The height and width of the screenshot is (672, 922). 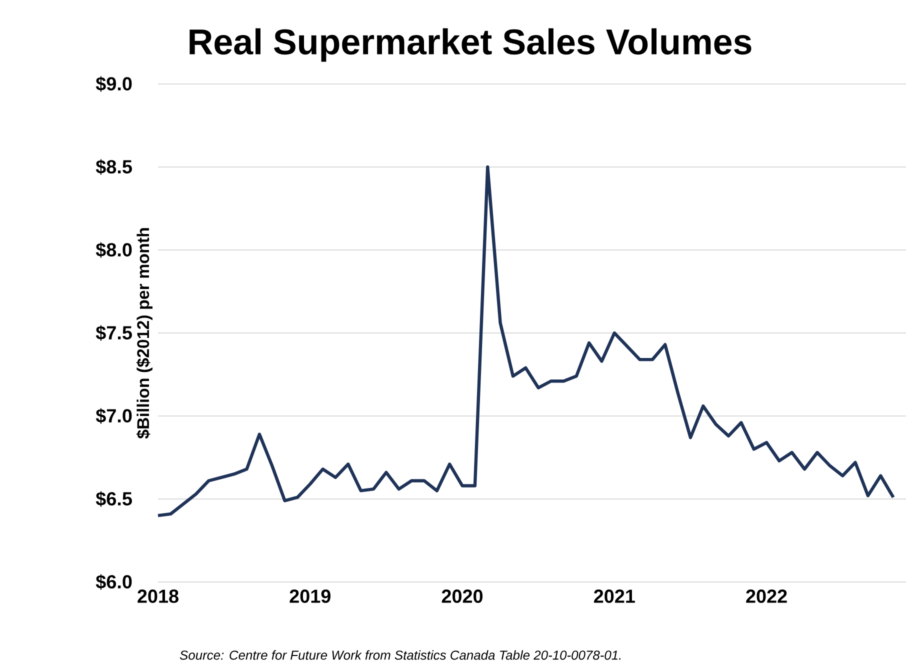 I want to click on y-tick-label: $6.5, so click(x=114, y=499).